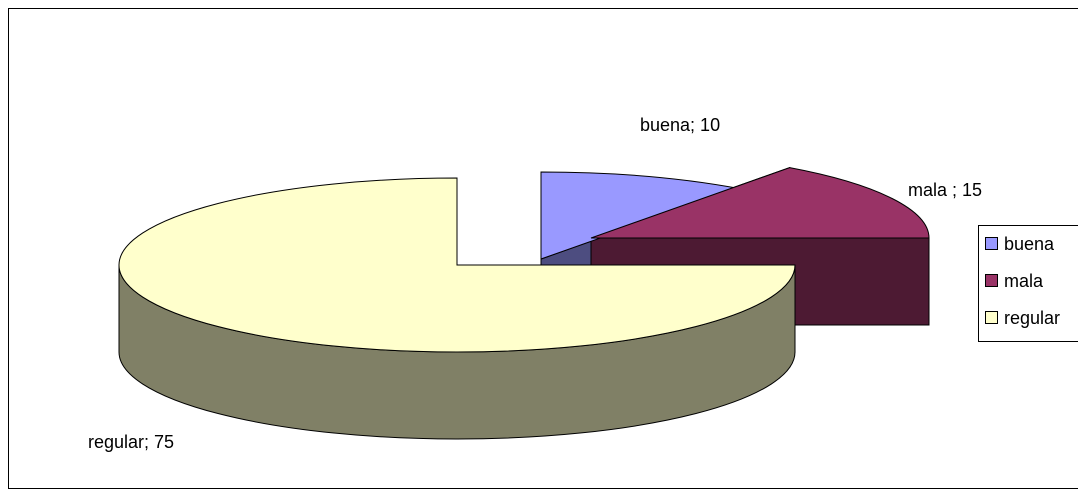 Image resolution: width=1078 pixels, height=501 pixels. Describe the element at coordinates (991, 317) in the screenshot. I see `legend-swatch-regular` at that location.